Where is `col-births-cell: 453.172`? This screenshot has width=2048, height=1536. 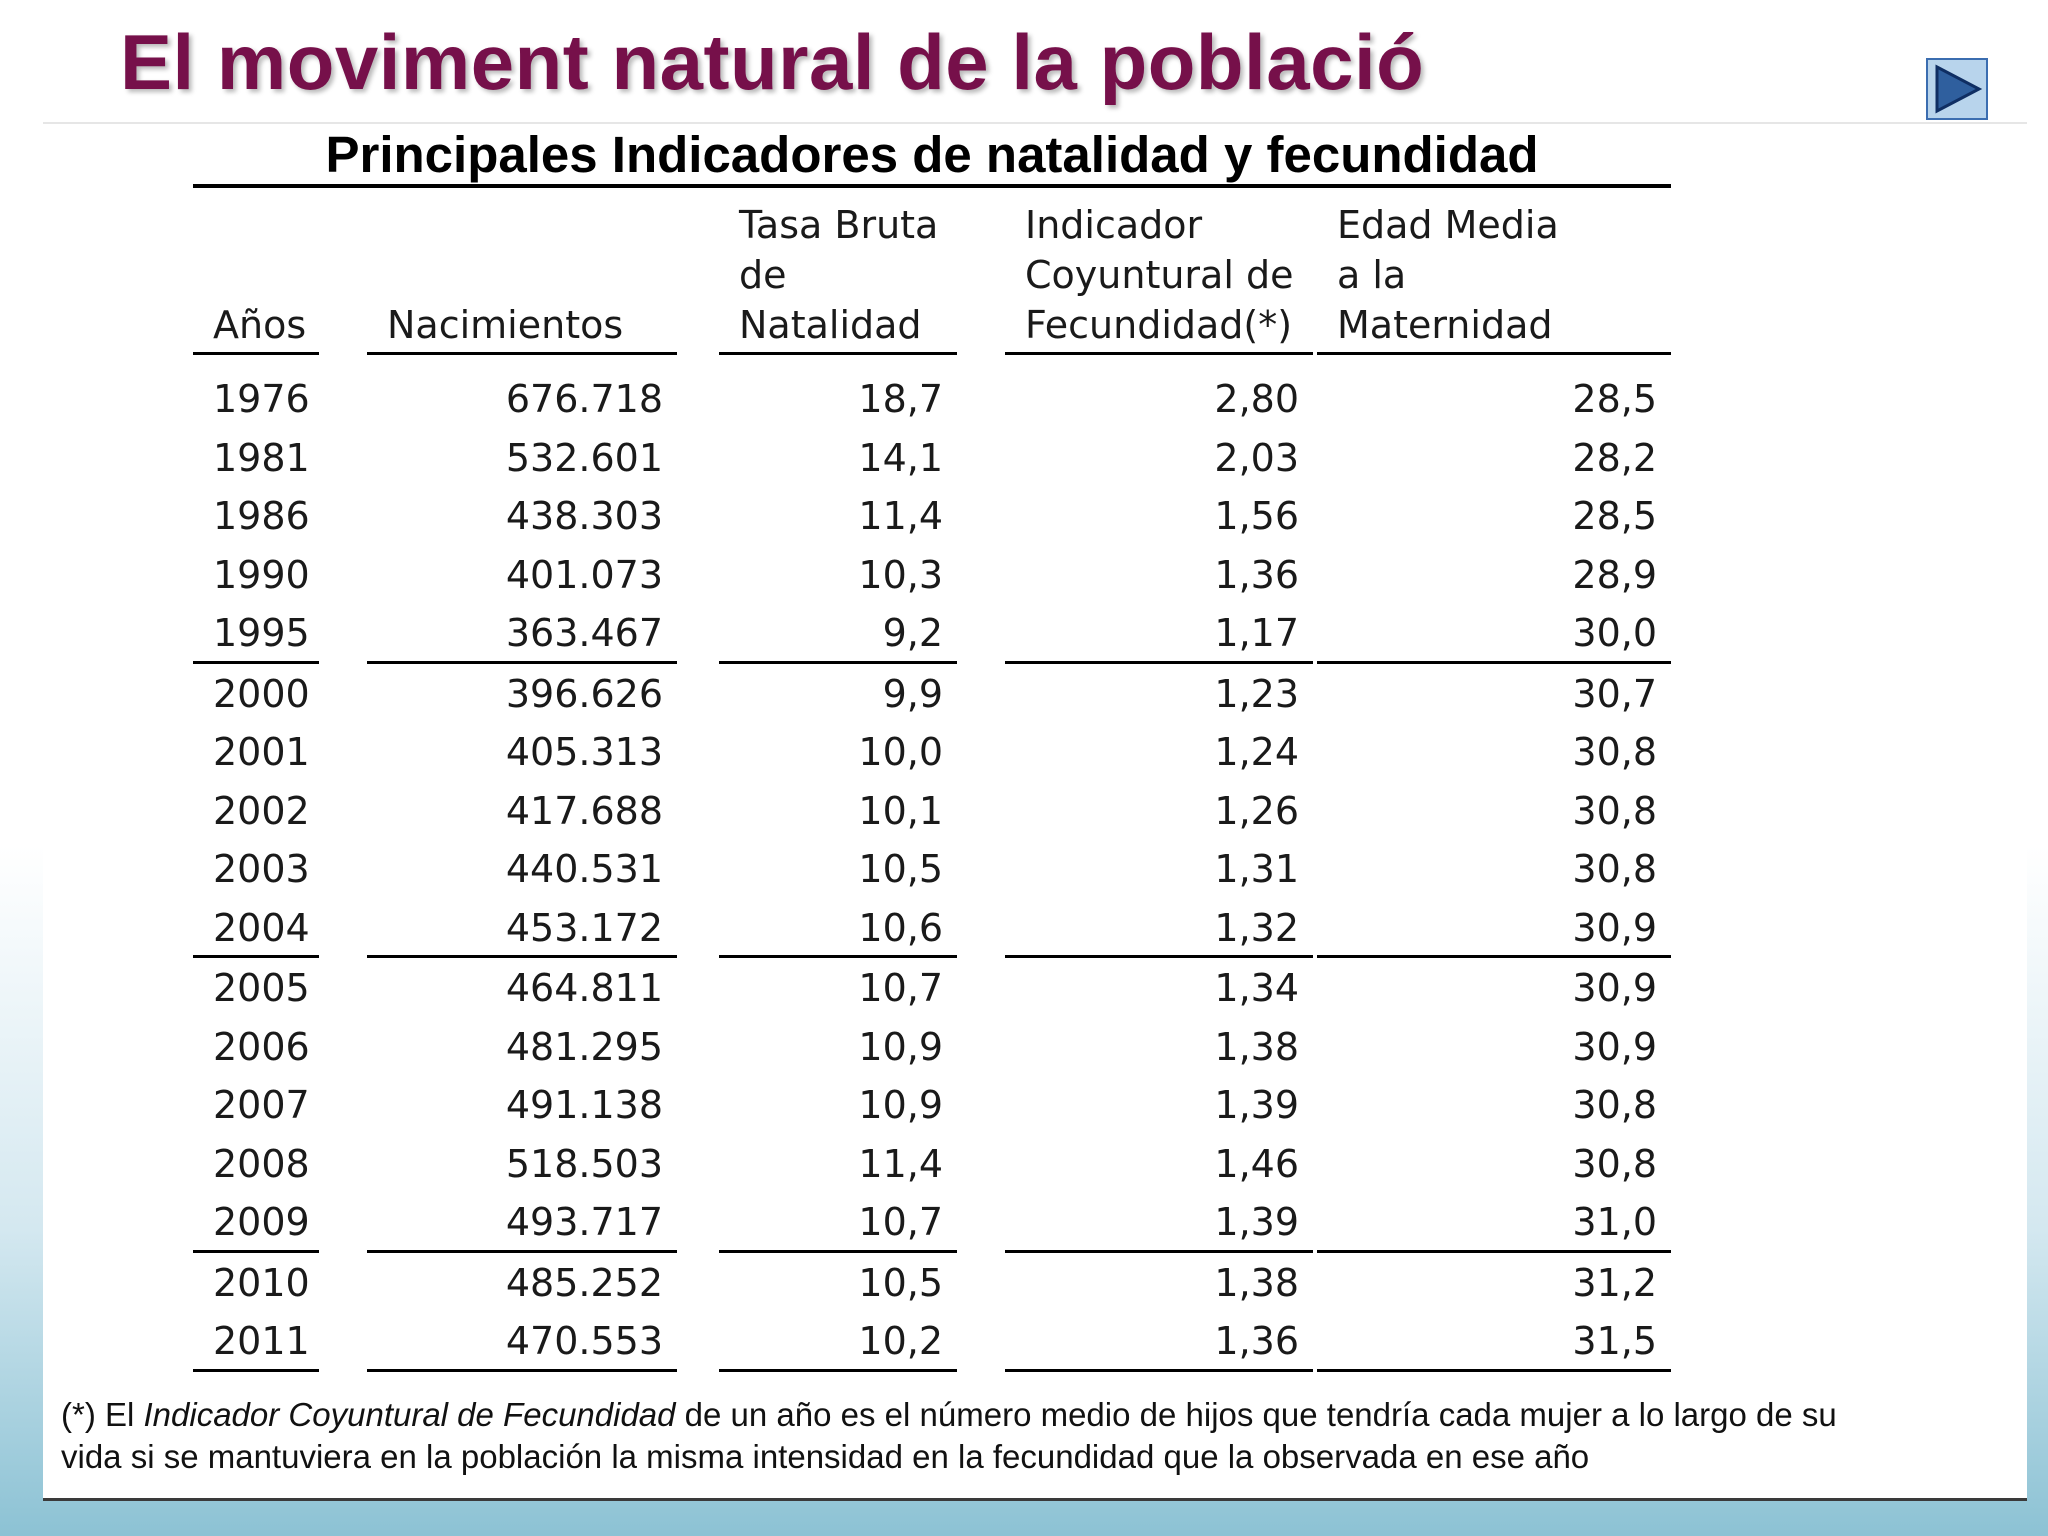 col-births-cell: 453.172 is located at coordinates (584, 927).